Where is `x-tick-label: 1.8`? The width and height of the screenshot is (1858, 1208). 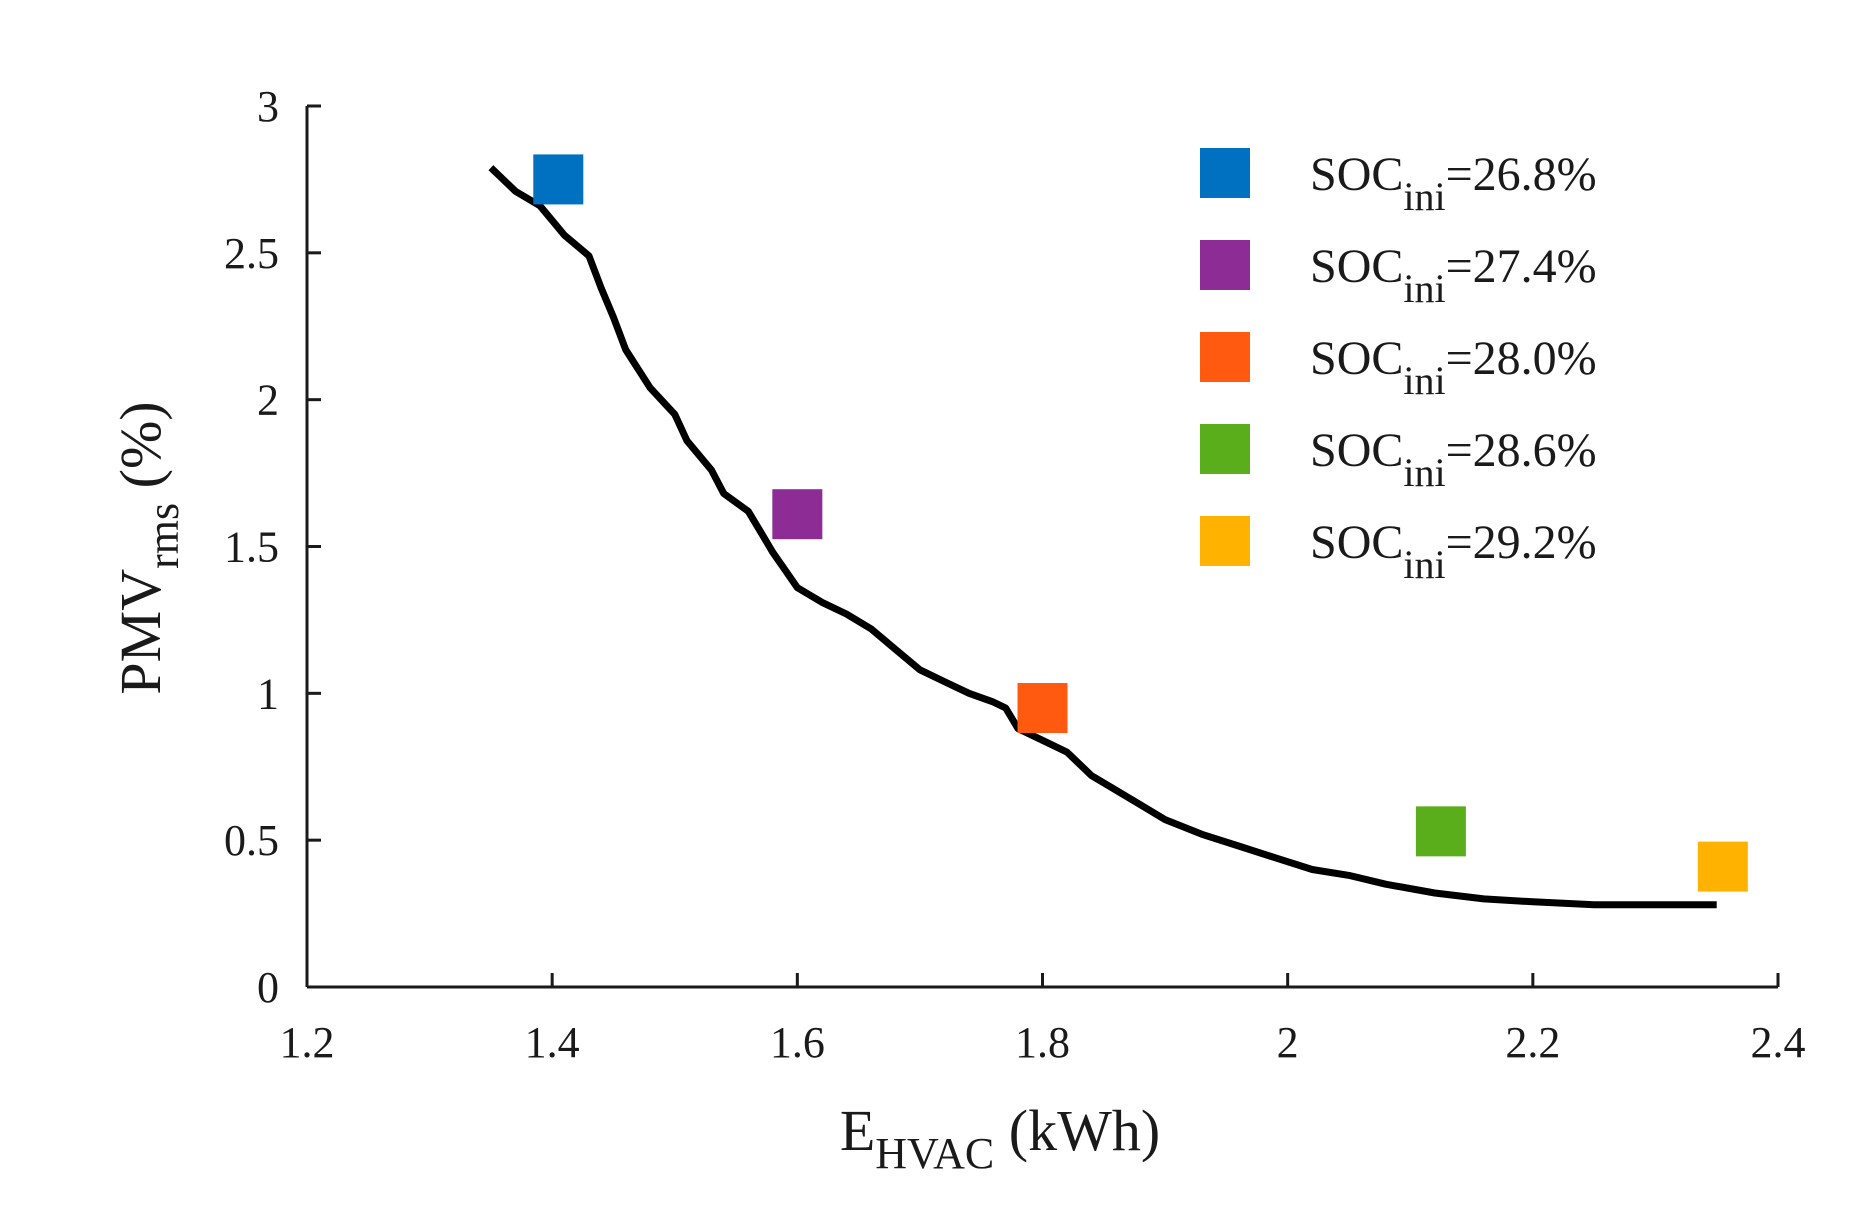
x-tick-label: 1.8 is located at coordinates (1042, 1042).